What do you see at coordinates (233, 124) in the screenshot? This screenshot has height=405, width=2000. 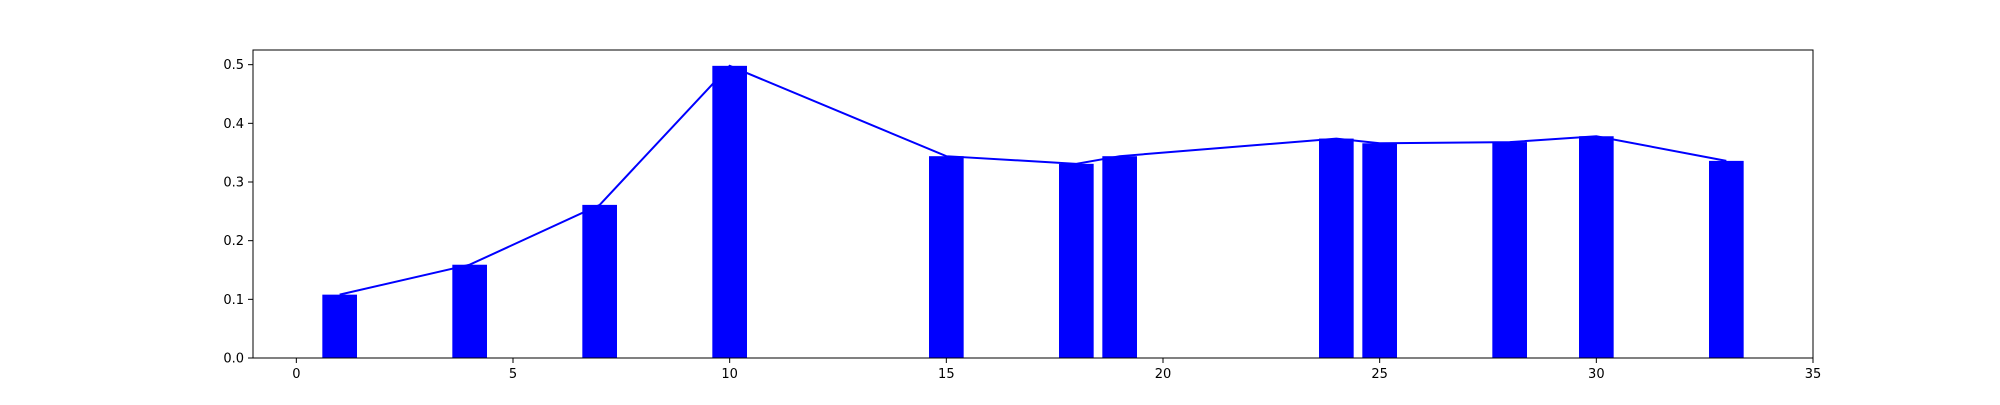 I see `y-tick-label-4: 0.4` at bounding box center [233, 124].